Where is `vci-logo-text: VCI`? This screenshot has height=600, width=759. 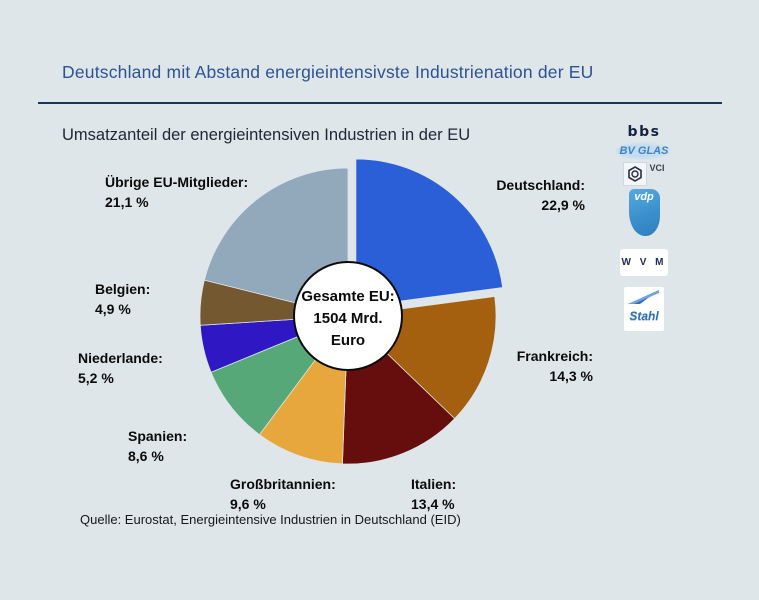
vci-logo-text: VCI is located at coordinates (657, 168).